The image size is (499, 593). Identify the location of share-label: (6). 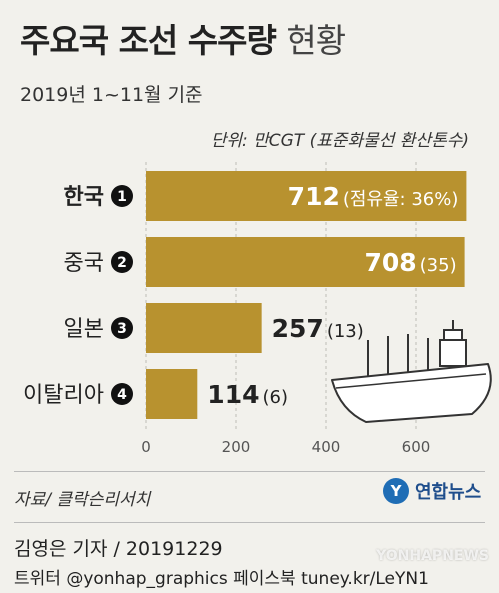
(275, 397).